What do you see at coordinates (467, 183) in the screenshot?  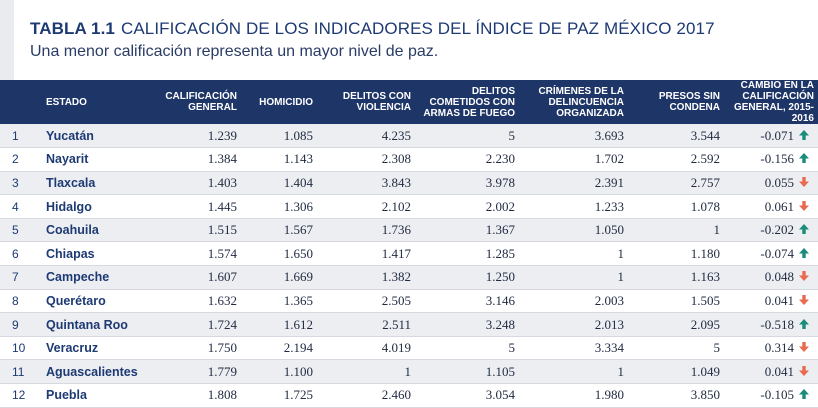 I see `cell-delitos-armas: 3.978` at bounding box center [467, 183].